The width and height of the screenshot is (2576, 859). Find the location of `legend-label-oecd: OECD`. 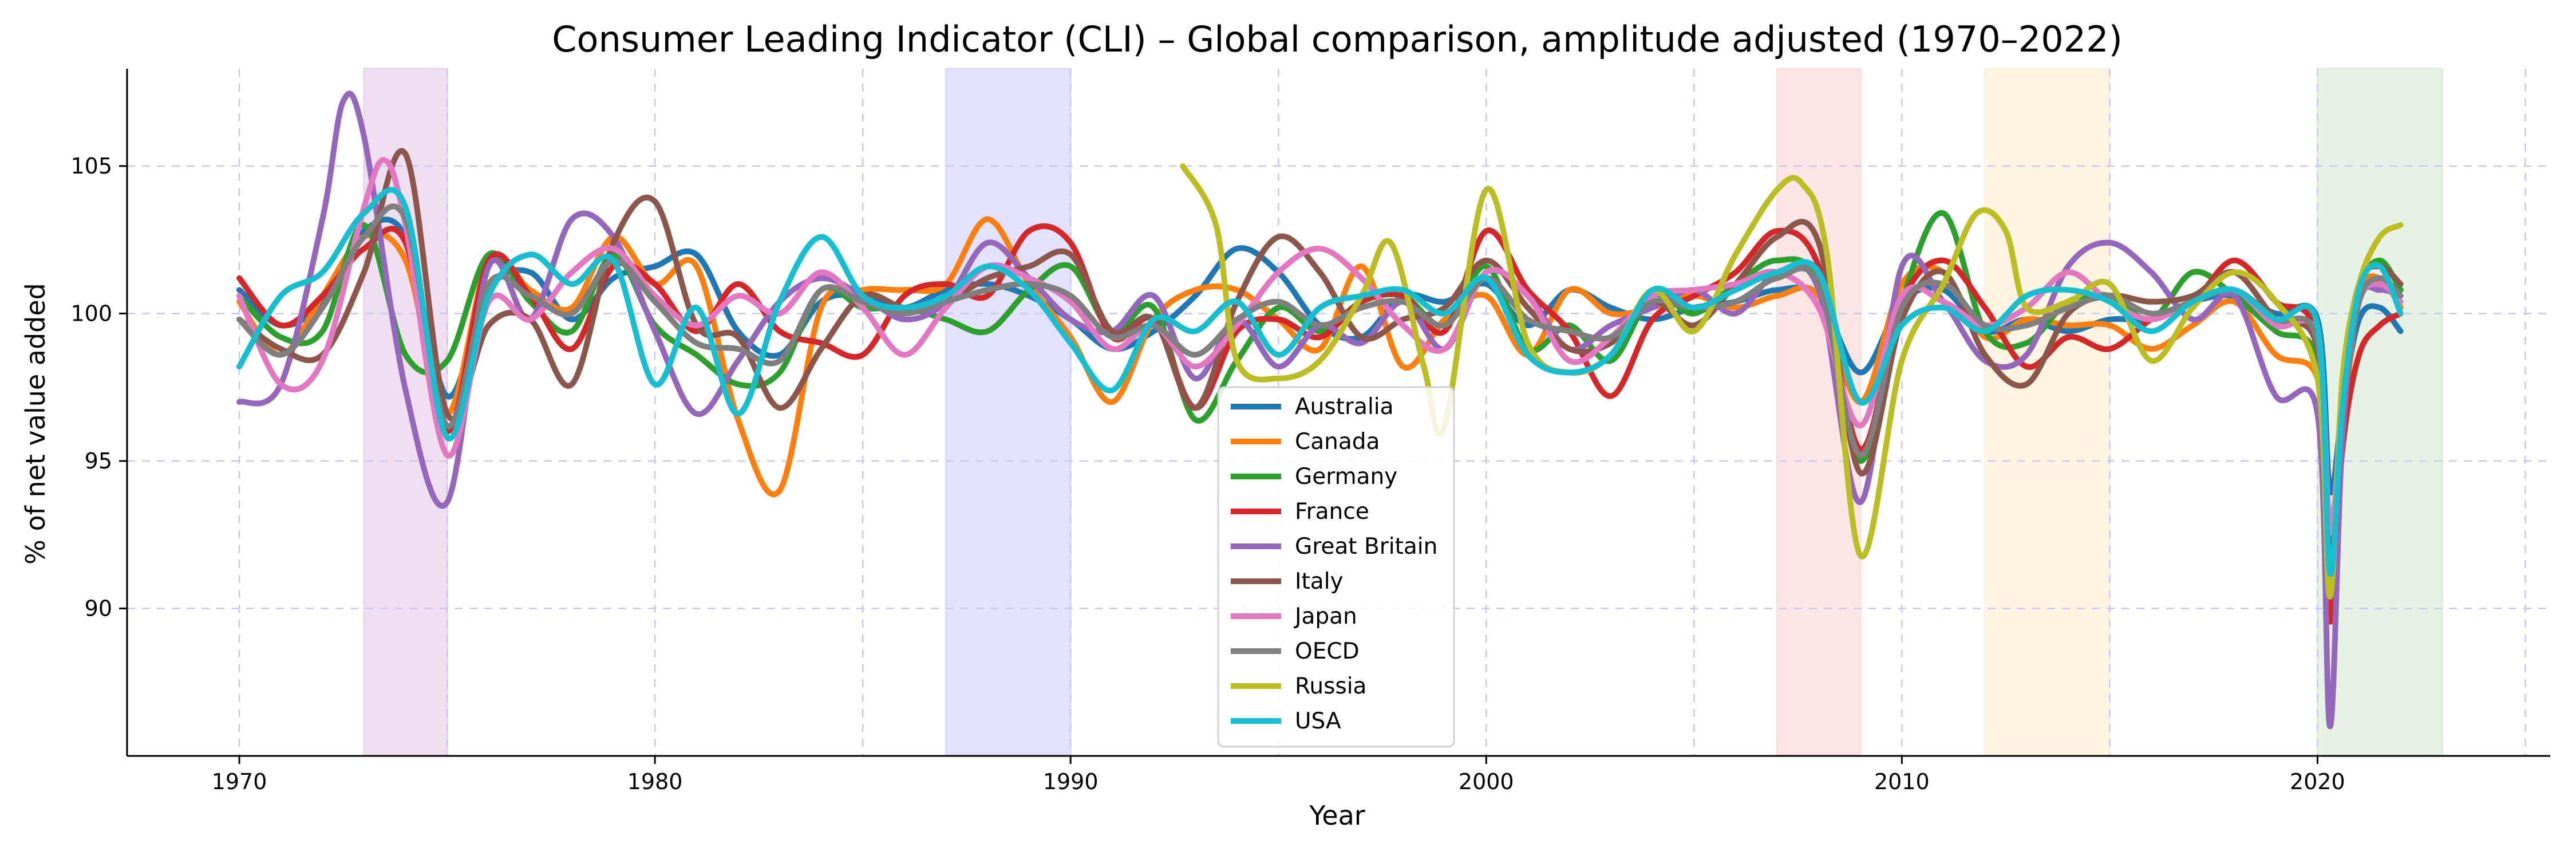

legend-label-oecd: OECD is located at coordinates (1327, 651).